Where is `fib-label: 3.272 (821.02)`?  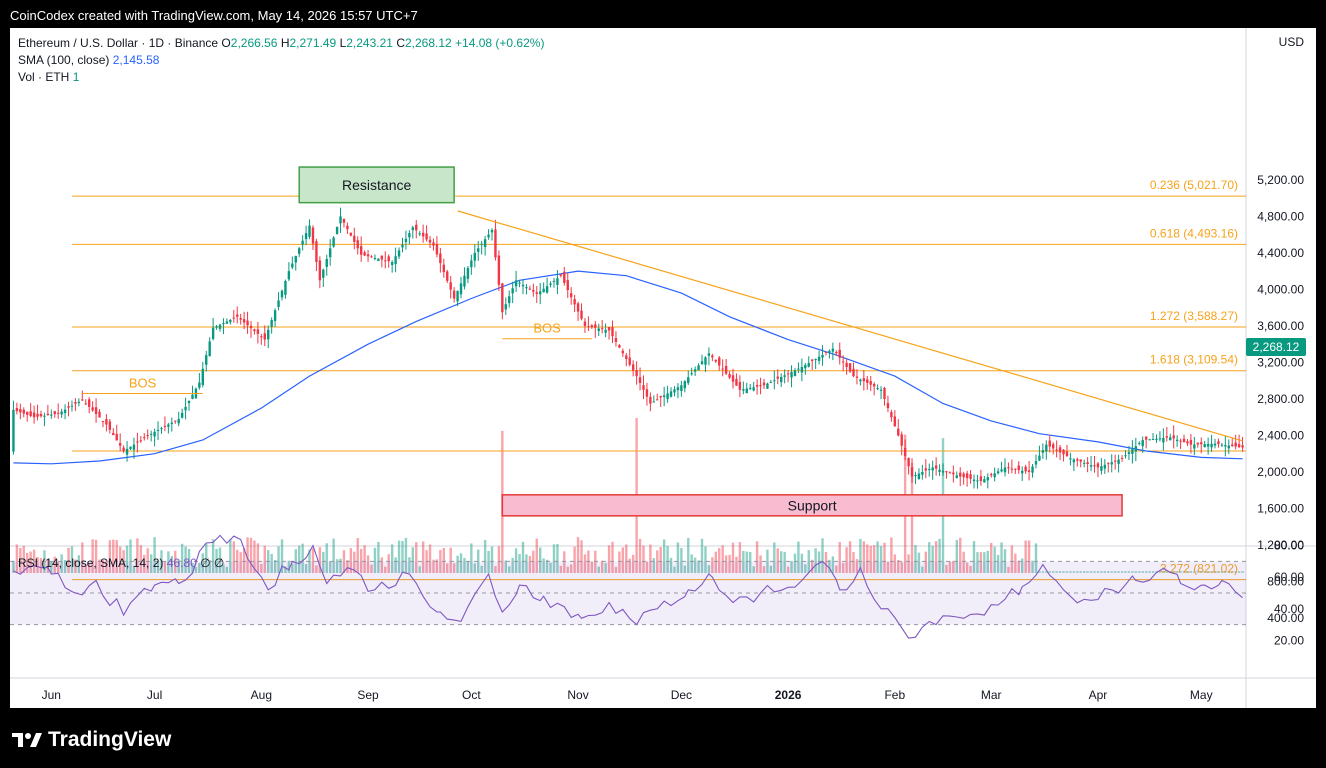 fib-label: 3.272 (821.02) is located at coordinates (1199, 569).